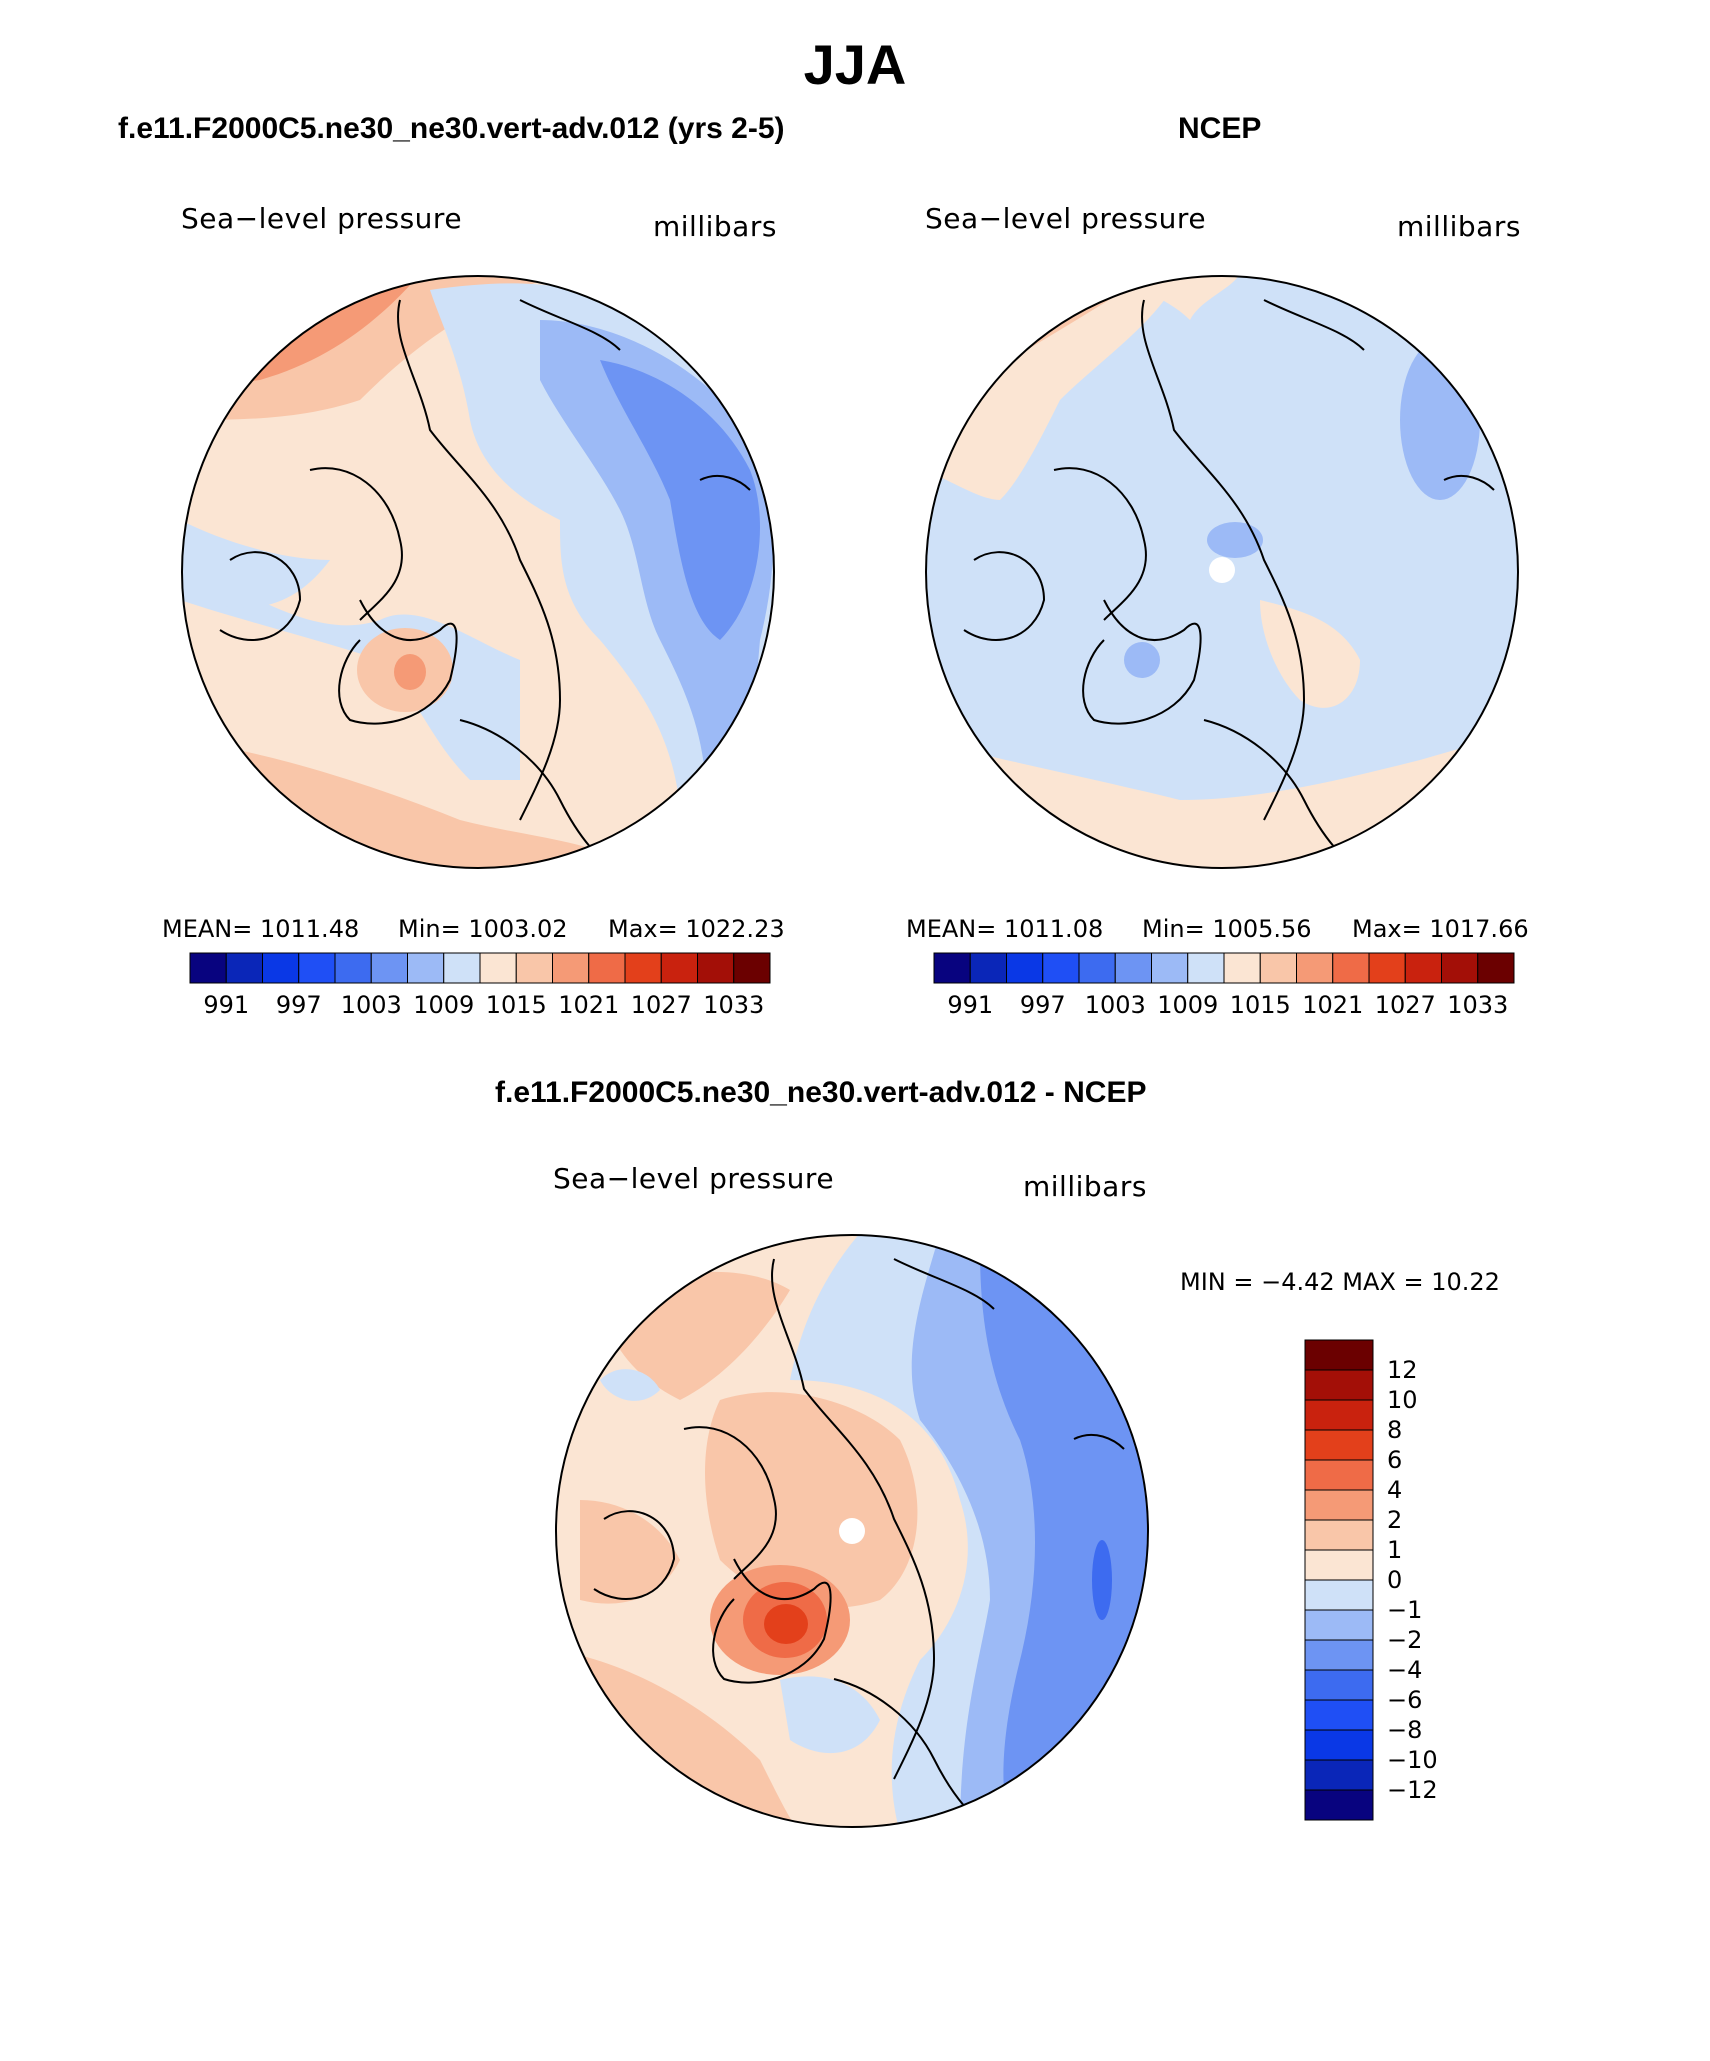 This screenshot has height=2061, width=1710. I want to click on model-max: Max= 1022.23, so click(696, 929).